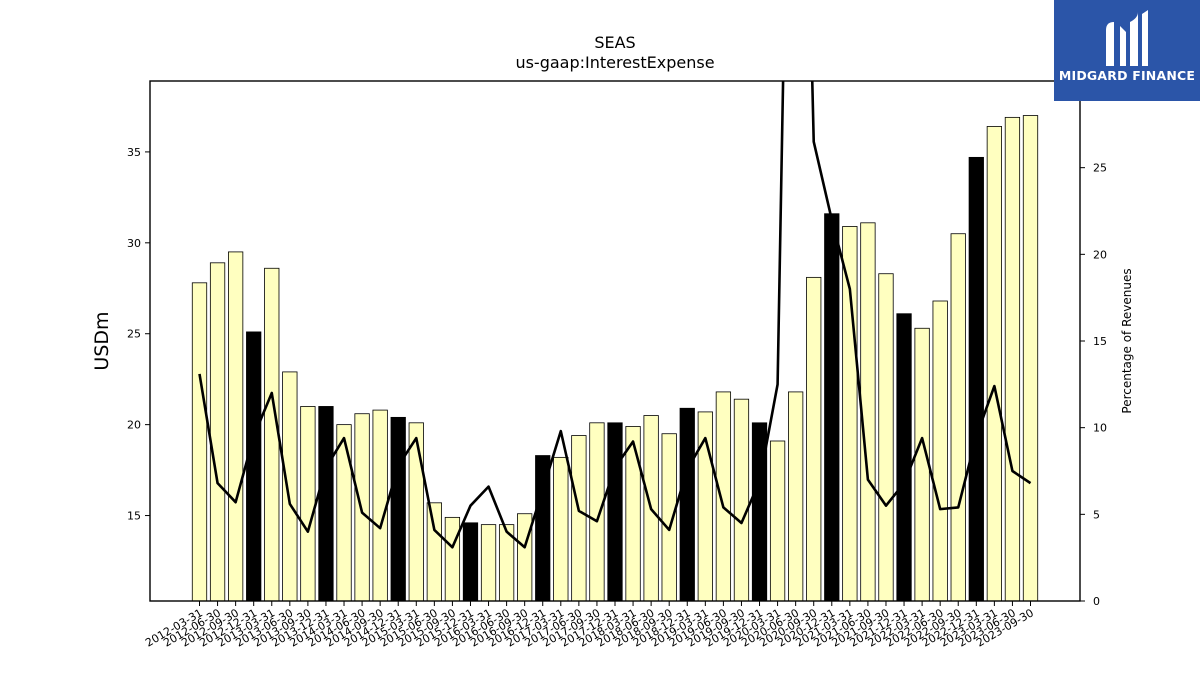  What do you see at coordinates (1127, 75) in the screenshot?
I see `logo-text: MIDGARD FINANCE` at bounding box center [1127, 75].